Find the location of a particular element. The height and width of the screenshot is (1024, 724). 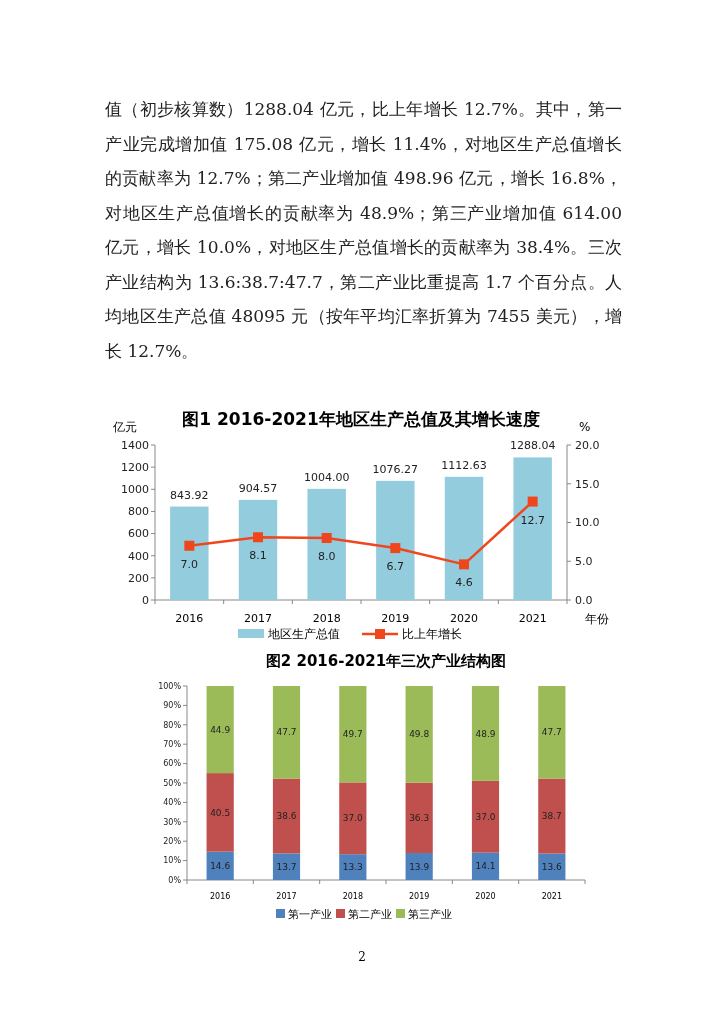

data-label: 4.6 is located at coordinates (464, 583).